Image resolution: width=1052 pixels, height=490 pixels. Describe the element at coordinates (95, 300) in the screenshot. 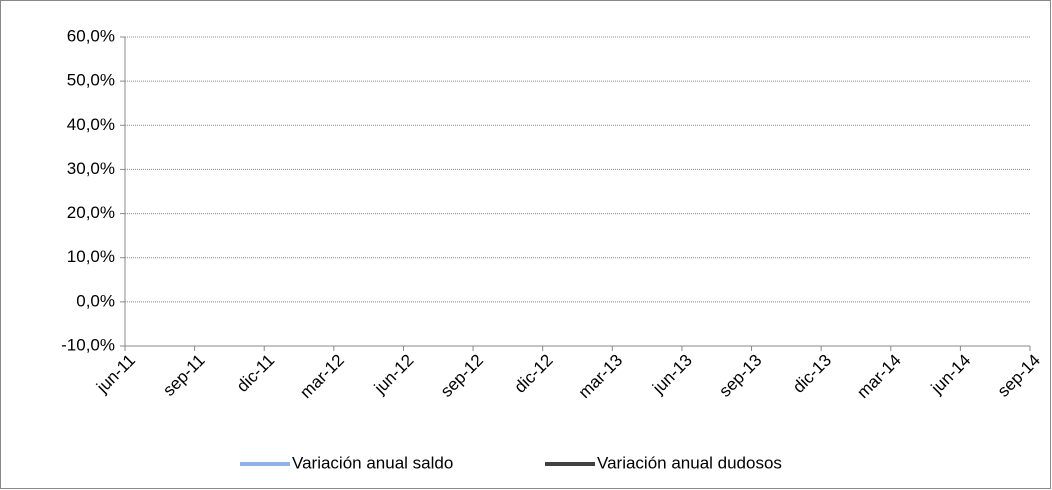

I see `y-tick-label: 0,0%` at that location.